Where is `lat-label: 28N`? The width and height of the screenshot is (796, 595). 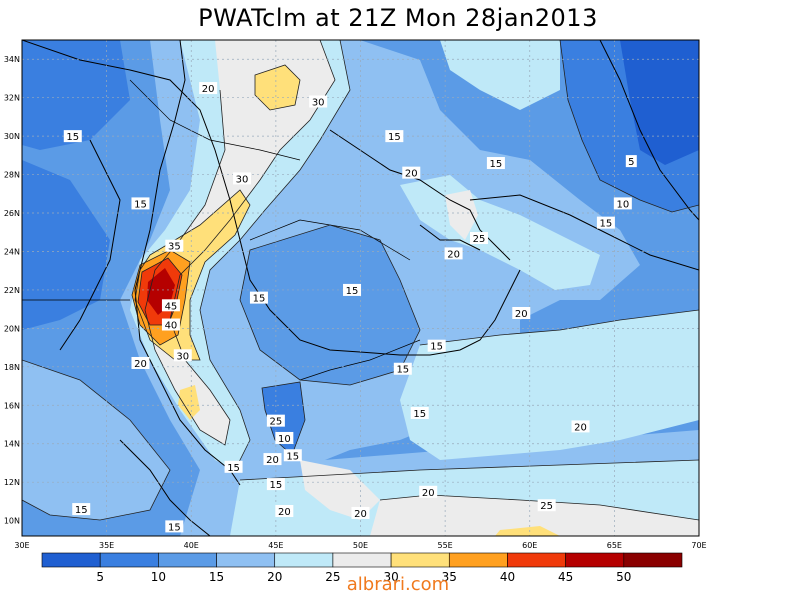 lat-label: 28N is located at coordinates (12, 175).